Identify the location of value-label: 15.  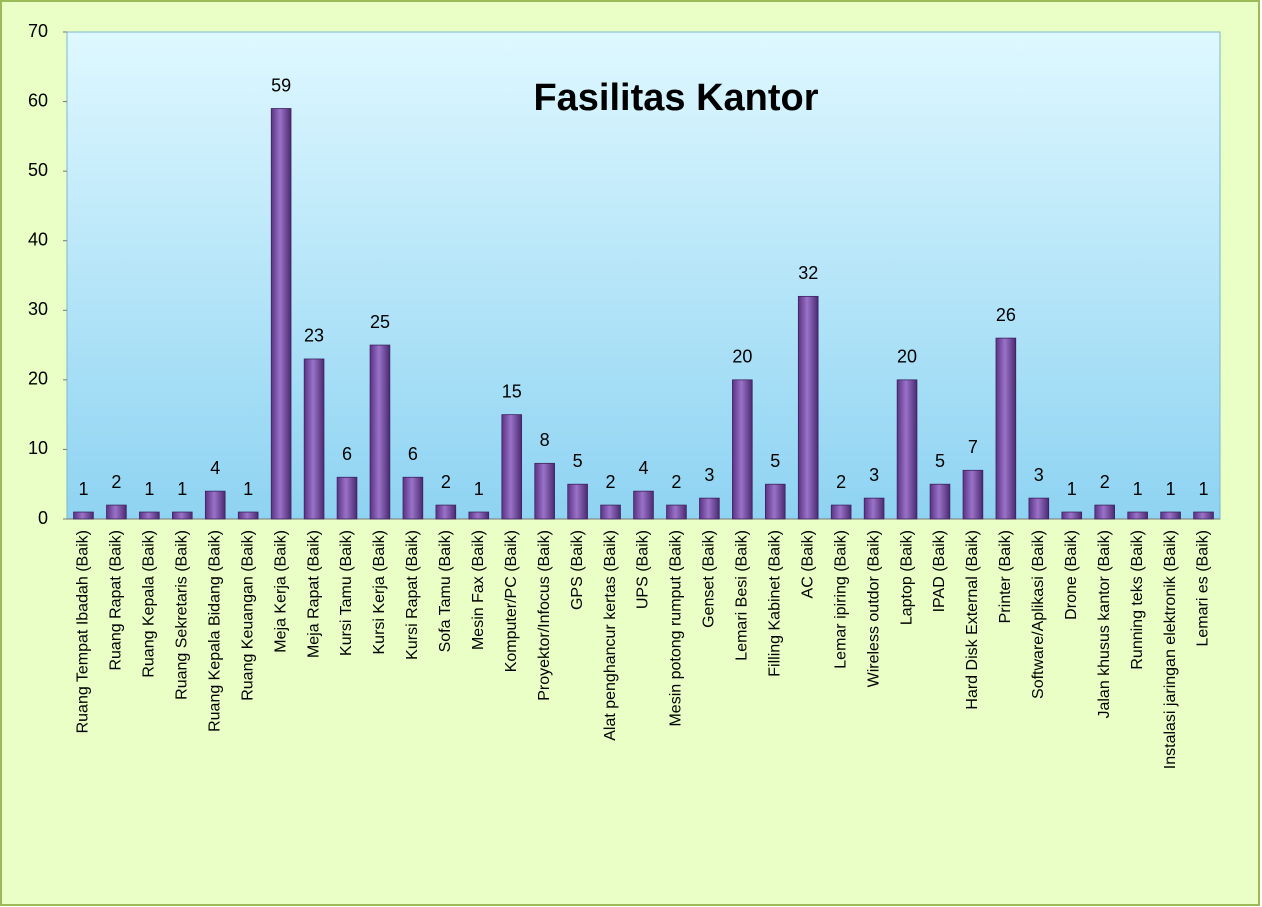
(512, 391).